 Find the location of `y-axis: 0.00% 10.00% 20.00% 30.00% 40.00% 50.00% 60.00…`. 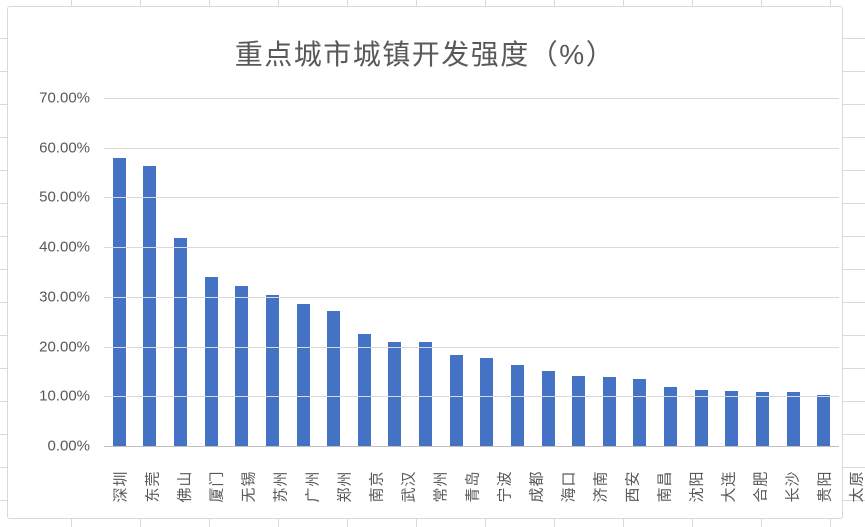

y-axis: 0.00% 10.00% 20.00% 30.00% 40.00% 50.00% 60.00… is located at coordinates (52, 272).